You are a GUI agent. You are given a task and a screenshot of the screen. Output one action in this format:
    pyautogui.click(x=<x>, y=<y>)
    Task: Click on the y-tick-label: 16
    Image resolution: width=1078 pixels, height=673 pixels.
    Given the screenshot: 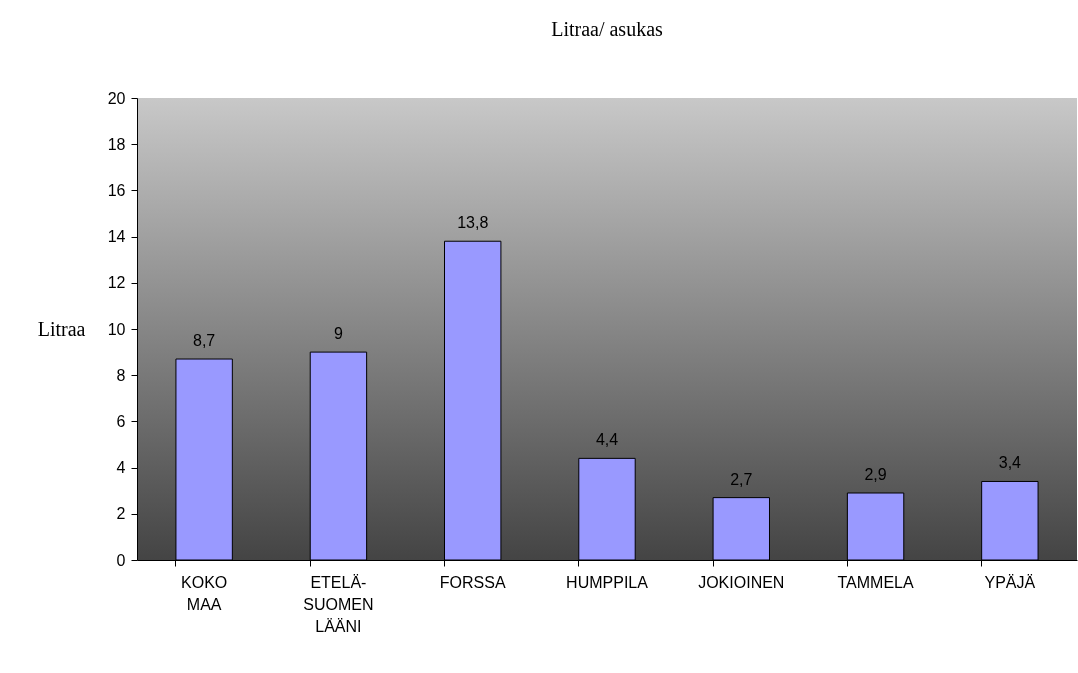 What is the action you would take?
    pyautogui.click(x=116, y=190)
    